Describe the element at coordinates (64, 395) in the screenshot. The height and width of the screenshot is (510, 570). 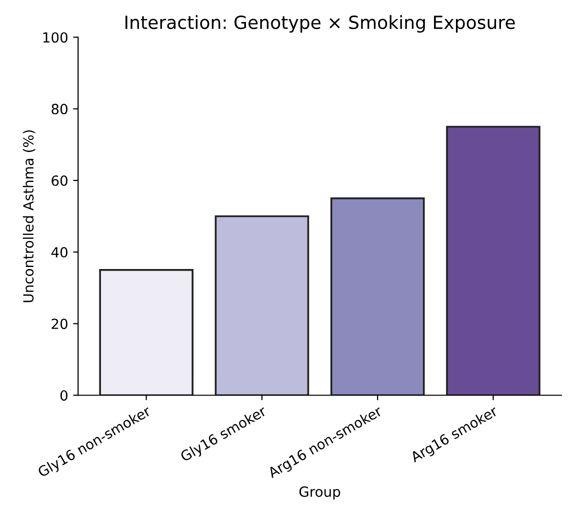
I see `y-tick-label: 0` at that location.